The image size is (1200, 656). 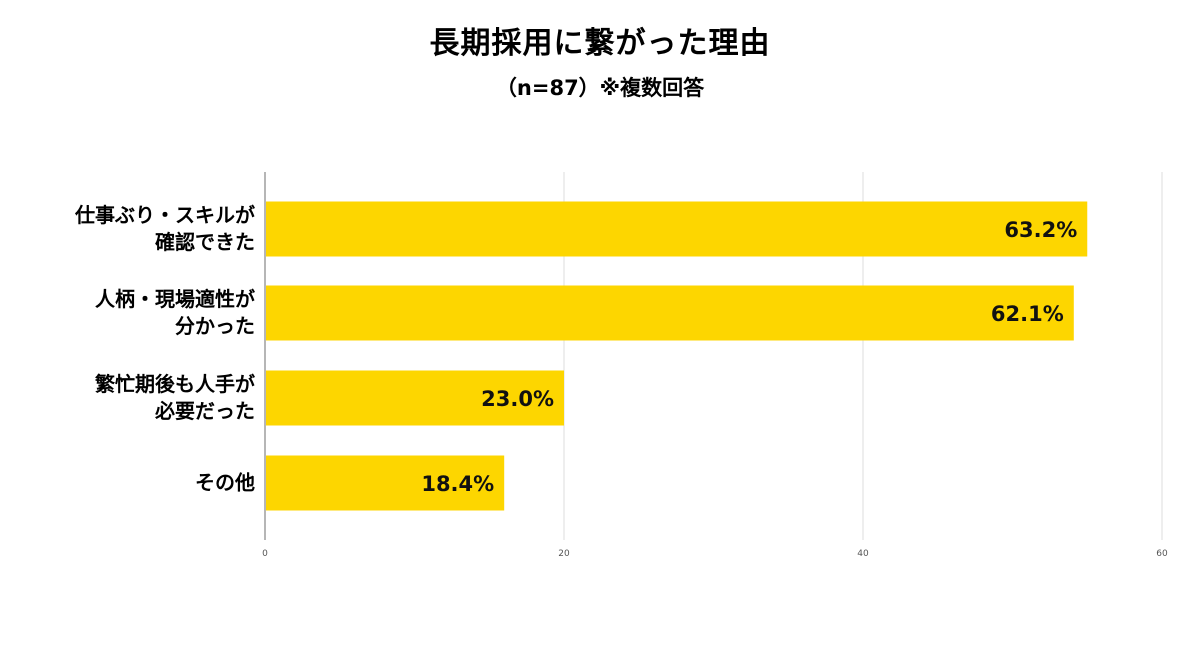 I want to click on category-label: 繁忙期後も人手が必要だった, so click(x=140, y=398).